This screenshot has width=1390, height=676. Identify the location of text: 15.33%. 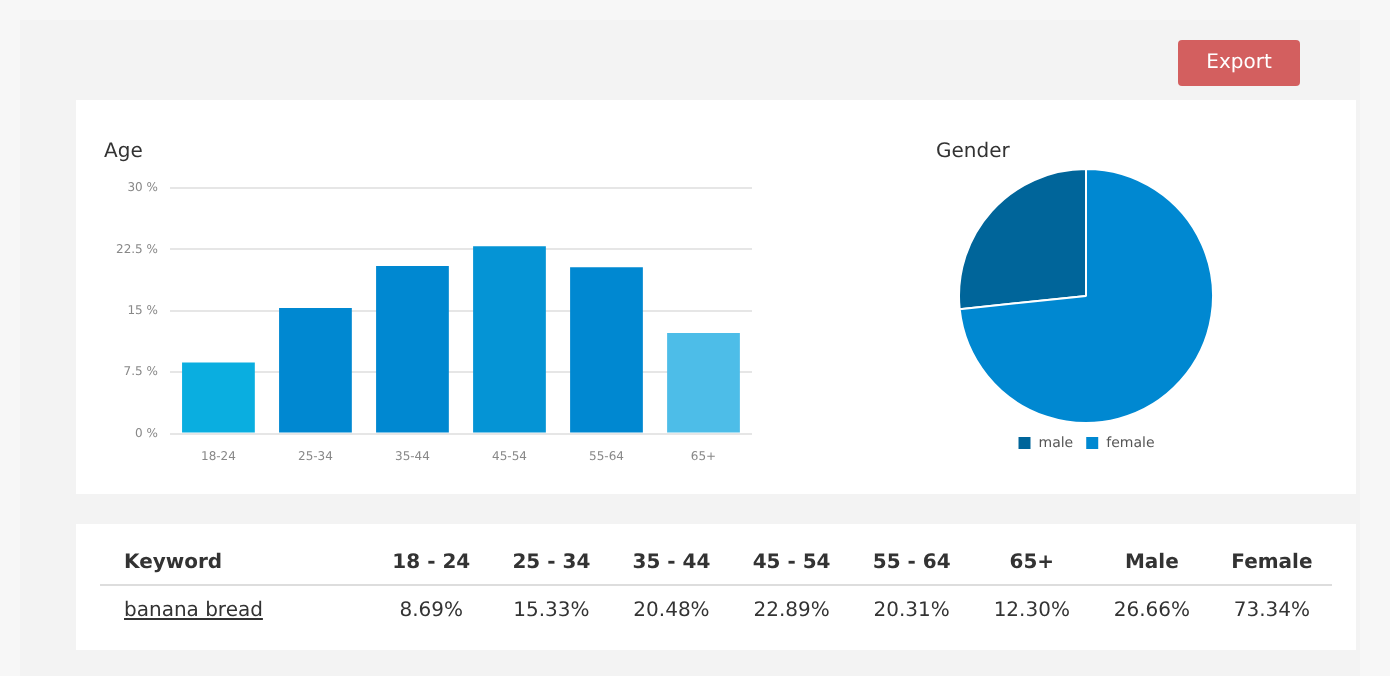
(551, 610).